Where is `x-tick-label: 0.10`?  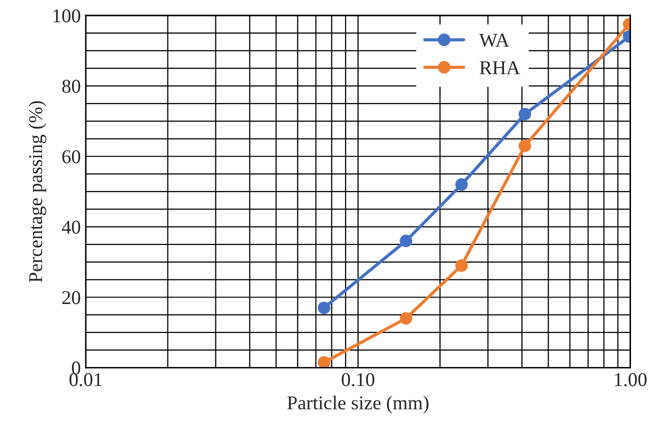 x-tick-label: 0.10 is located at coordinates (358, 379).